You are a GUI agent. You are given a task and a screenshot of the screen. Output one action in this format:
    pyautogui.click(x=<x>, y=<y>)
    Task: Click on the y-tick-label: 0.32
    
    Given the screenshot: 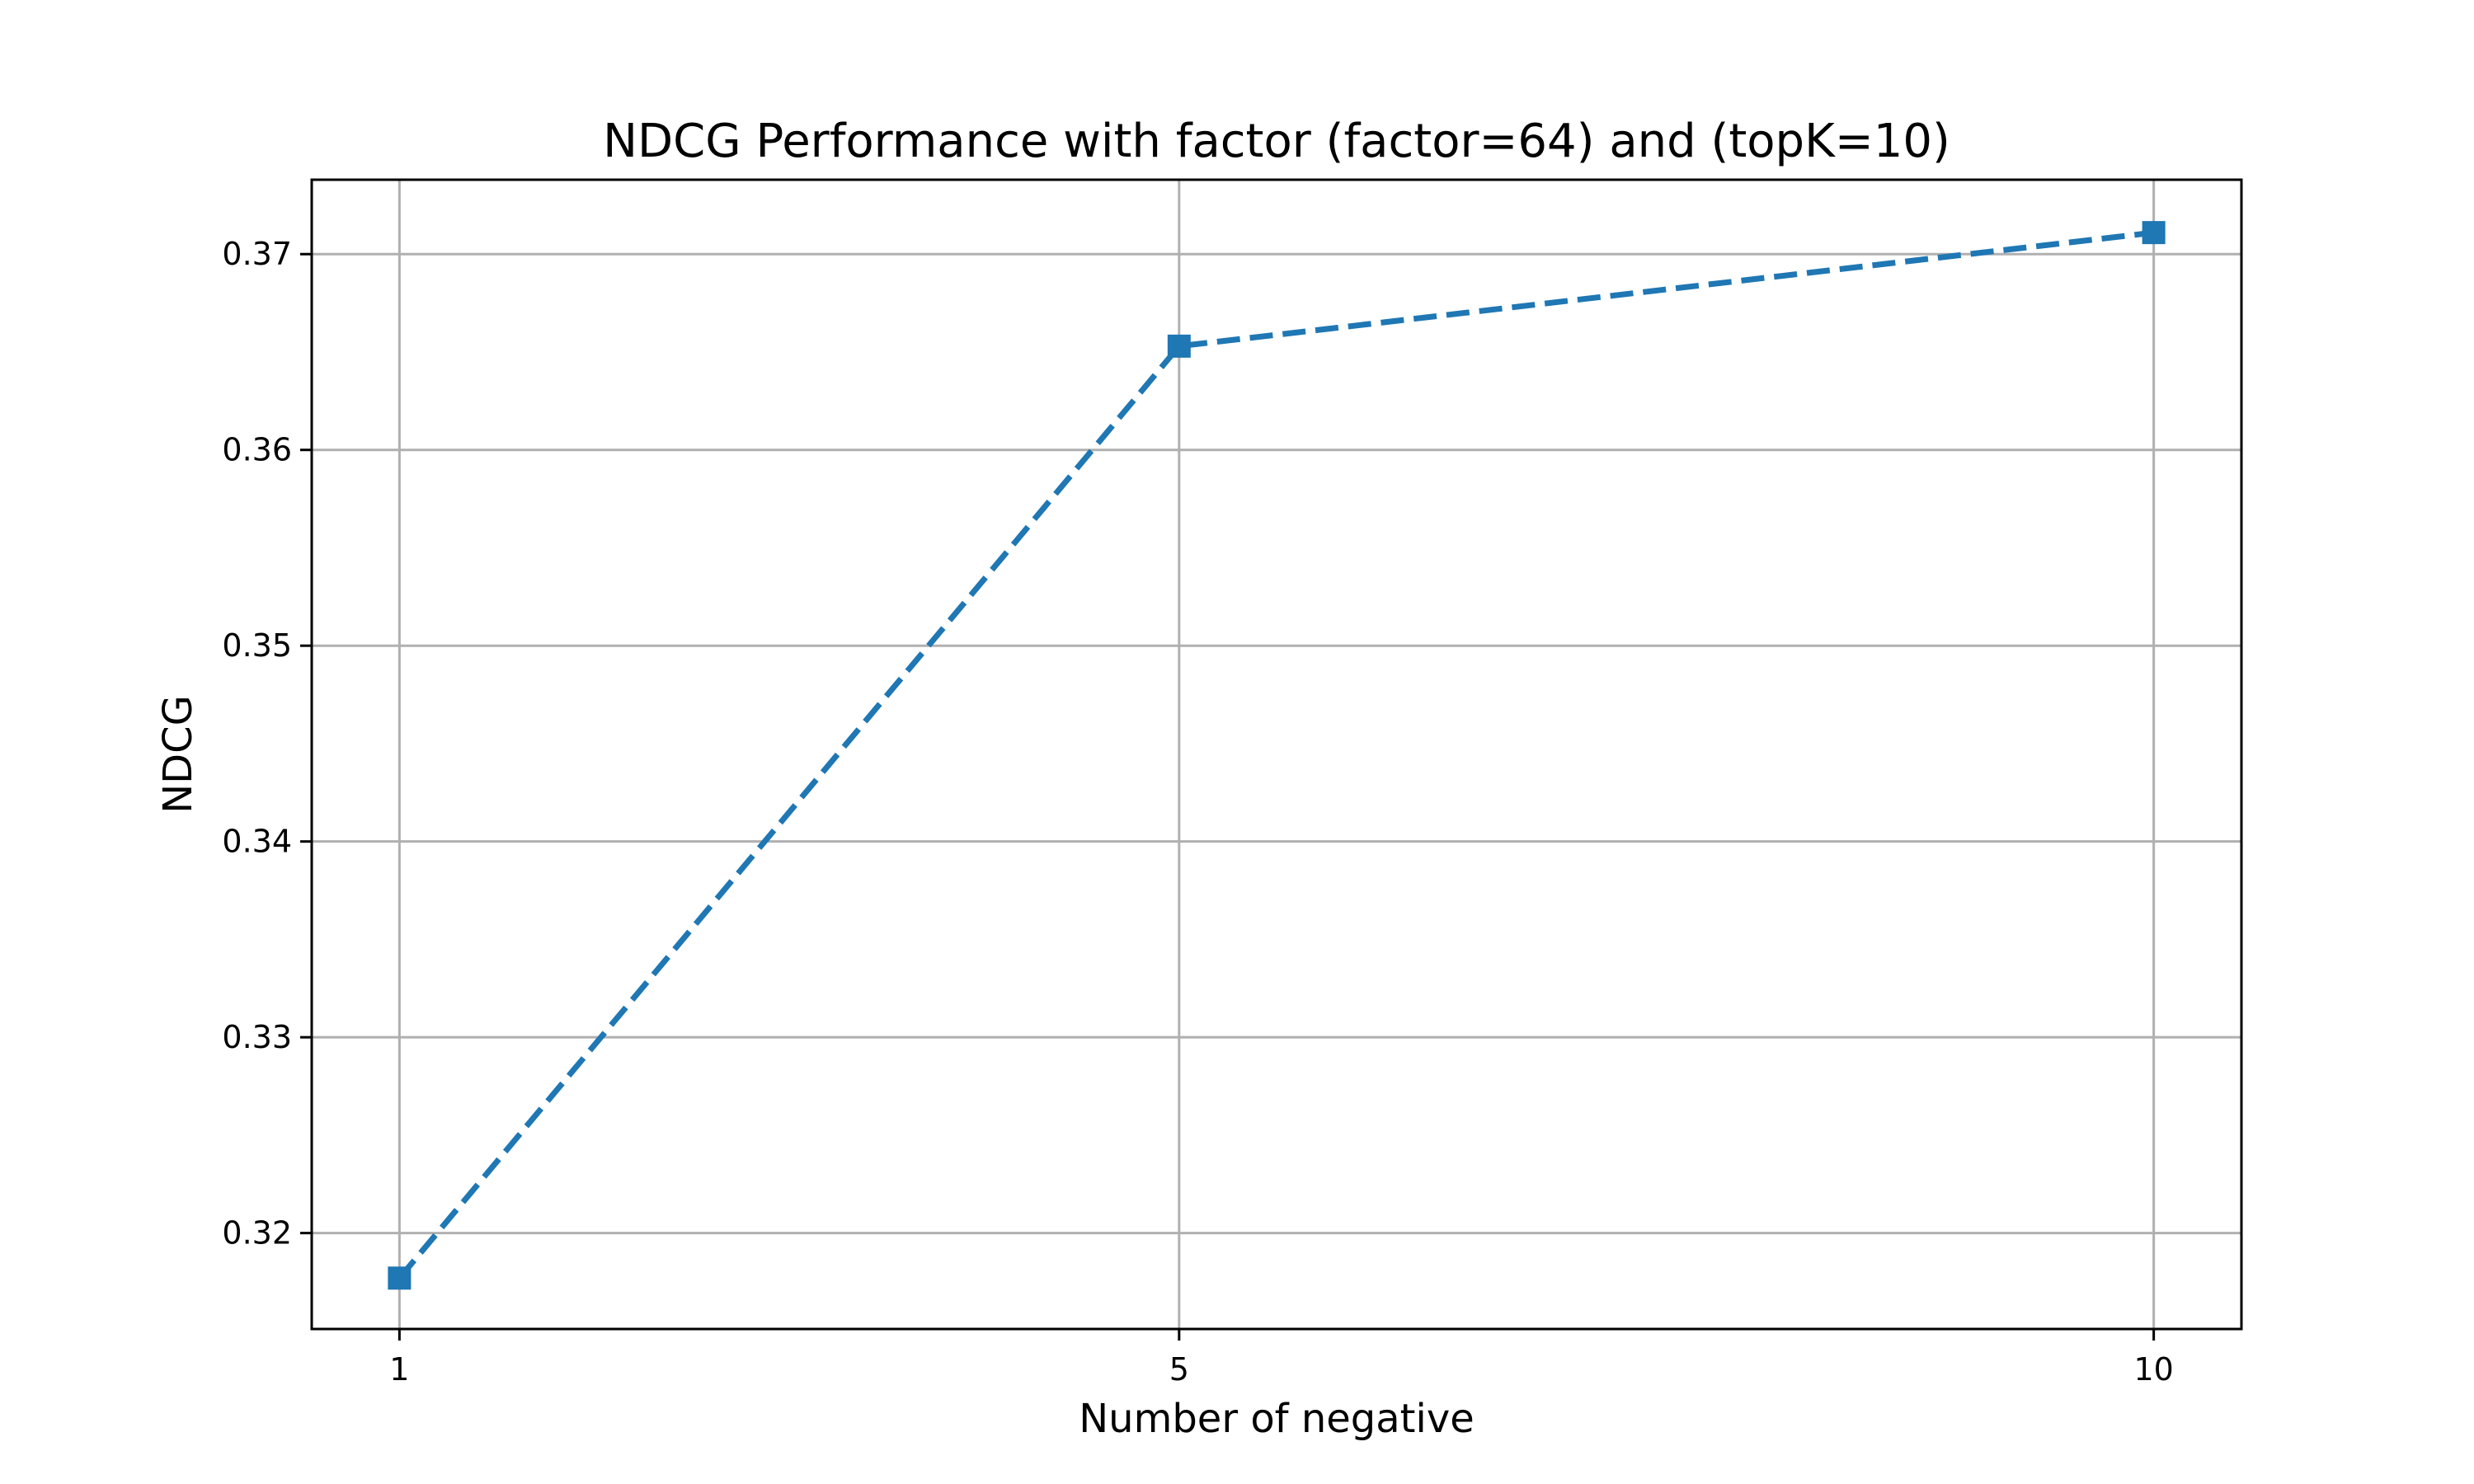 What is the action you would take?
    pyautogui.click(x=257, y=1233)
    